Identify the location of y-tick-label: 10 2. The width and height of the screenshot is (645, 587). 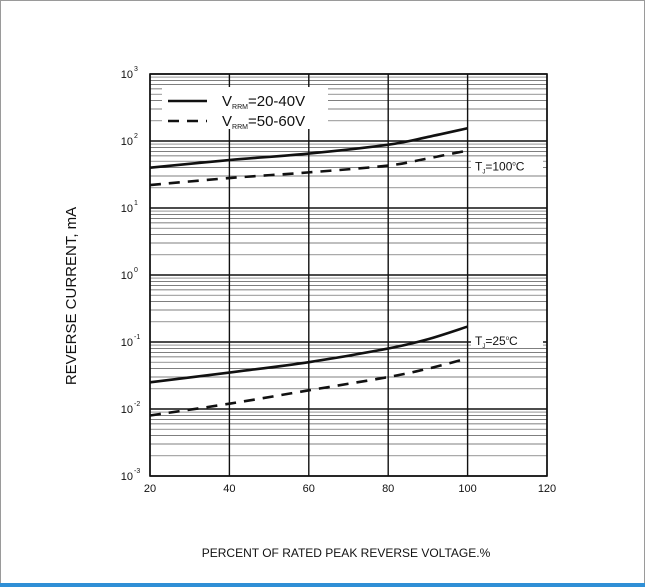
(129, 140).